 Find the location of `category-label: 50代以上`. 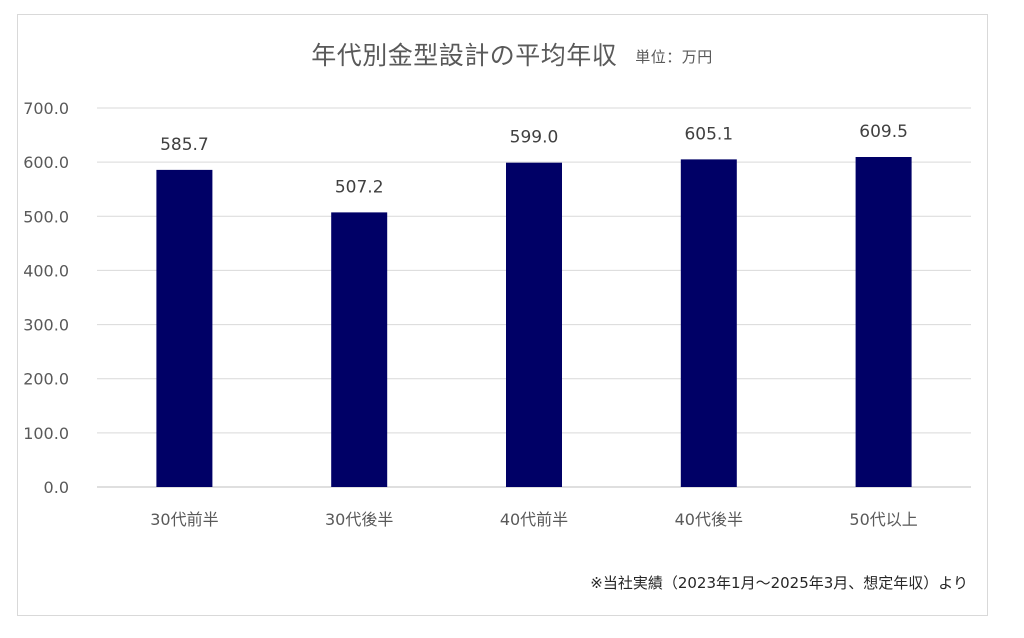

category-label: 50代以上 is located at coordinates (883, 519).